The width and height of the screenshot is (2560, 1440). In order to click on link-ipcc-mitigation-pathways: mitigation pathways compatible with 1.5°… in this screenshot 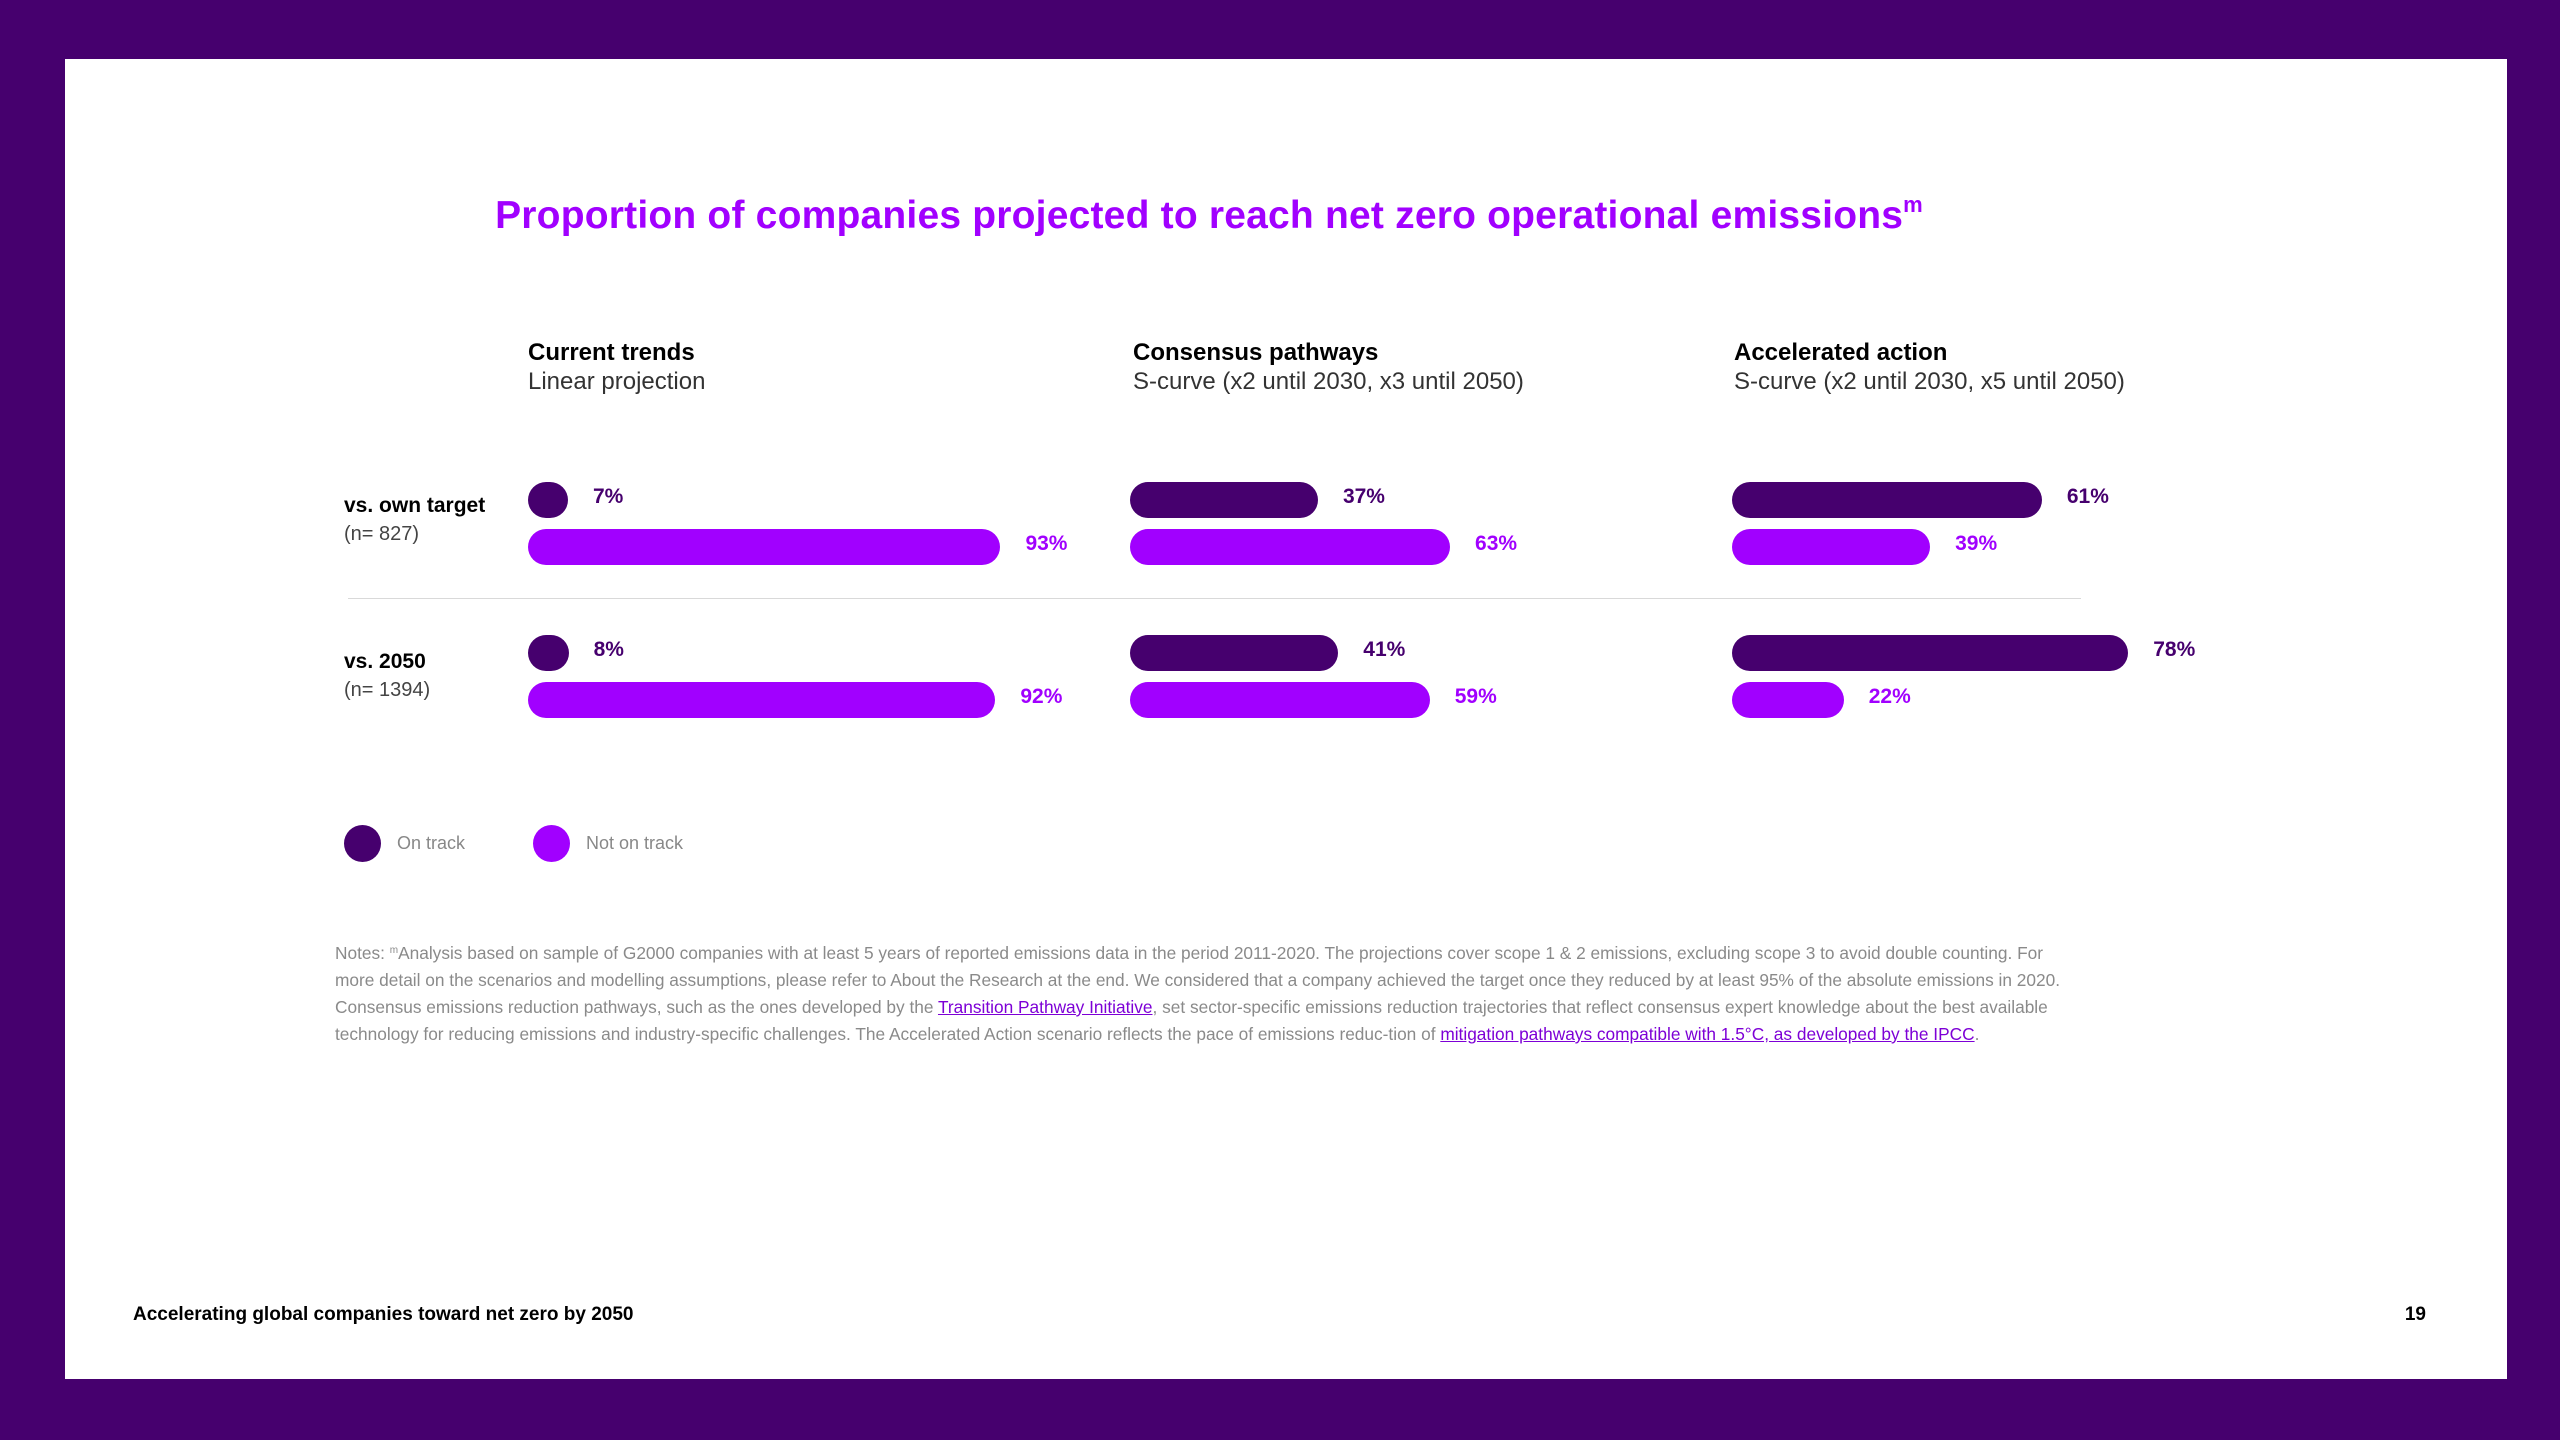, I will do `click(1707, 1034)`.